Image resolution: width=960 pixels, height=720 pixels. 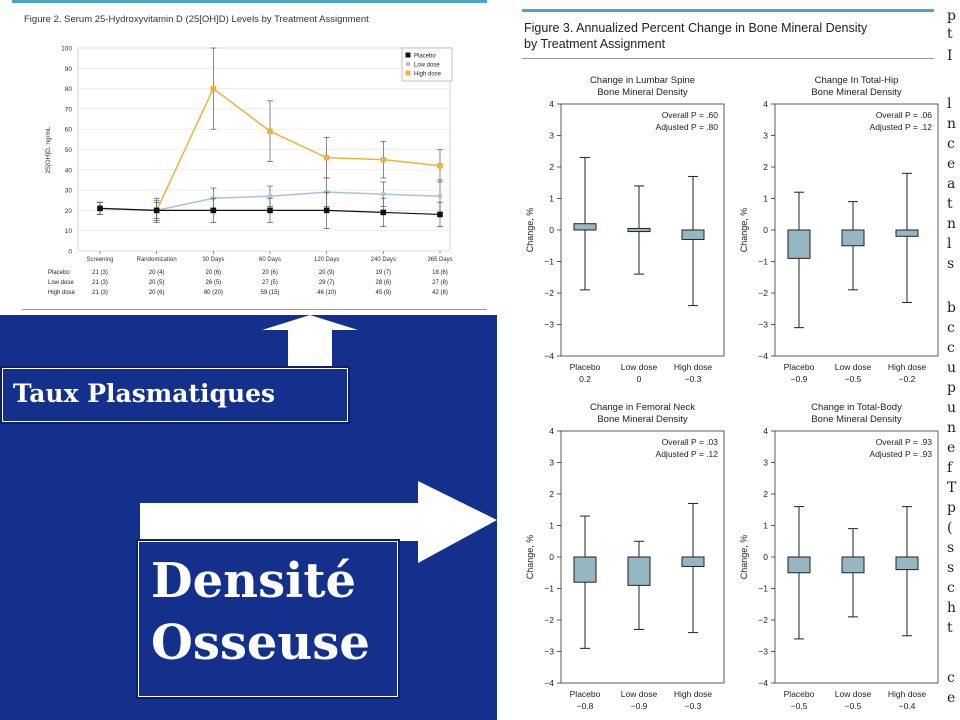 I want to click on article-text-fragment: p, so click(x=951, y=16).